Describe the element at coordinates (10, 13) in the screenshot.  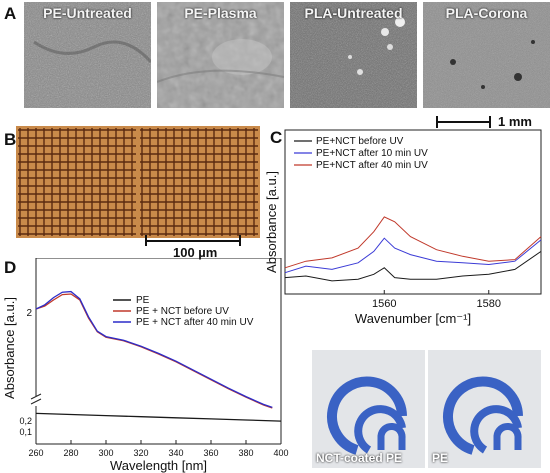
I see `panel-label-a: A` at that location.